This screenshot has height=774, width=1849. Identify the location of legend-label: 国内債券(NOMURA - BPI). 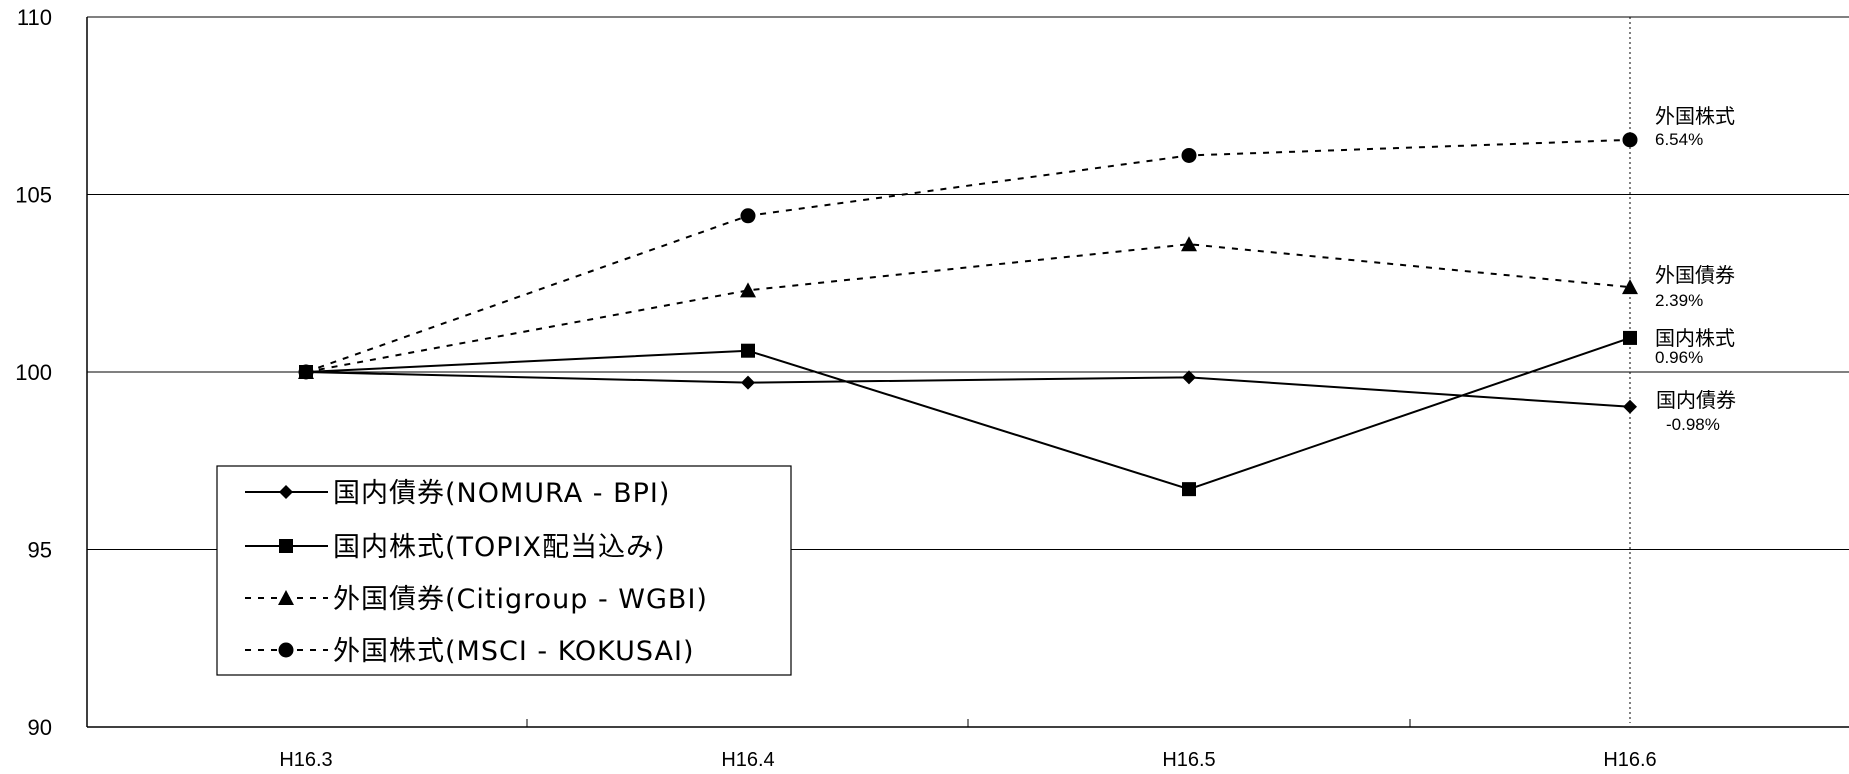
(501, 493).